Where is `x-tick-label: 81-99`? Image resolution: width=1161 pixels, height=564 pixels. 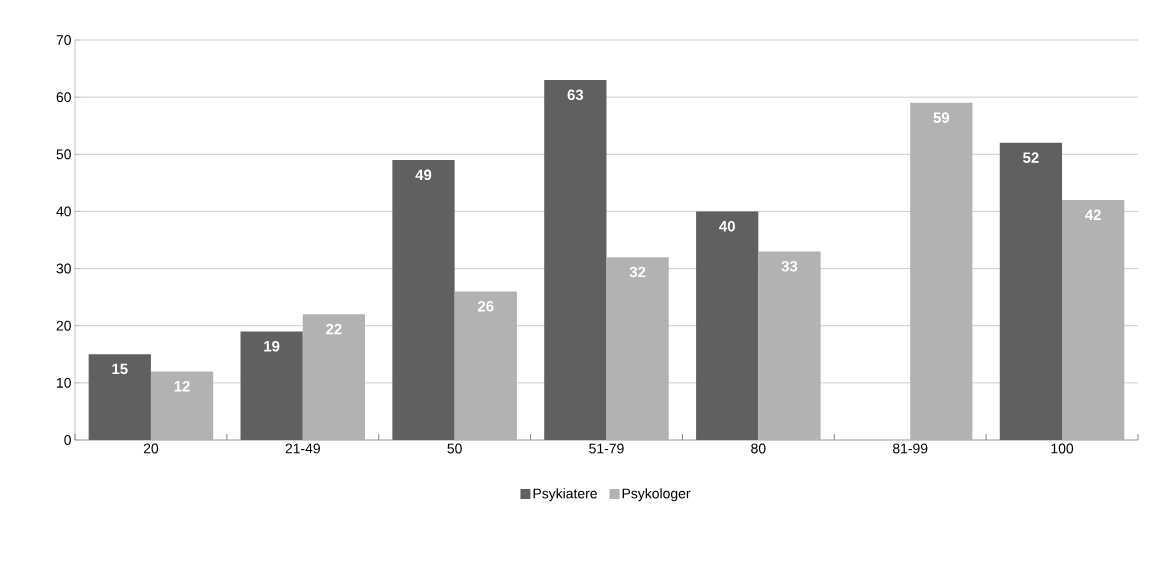
x-tick-label: 81-99 is located at coordinates (910, 448).